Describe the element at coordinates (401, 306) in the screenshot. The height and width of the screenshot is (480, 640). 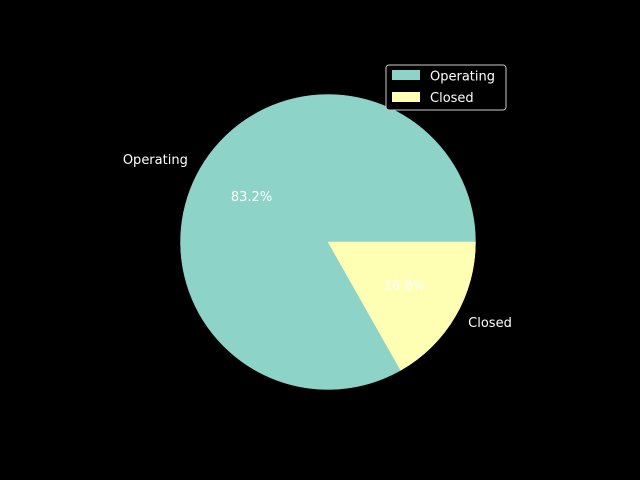
I see `pie-slice-closed` at that location.